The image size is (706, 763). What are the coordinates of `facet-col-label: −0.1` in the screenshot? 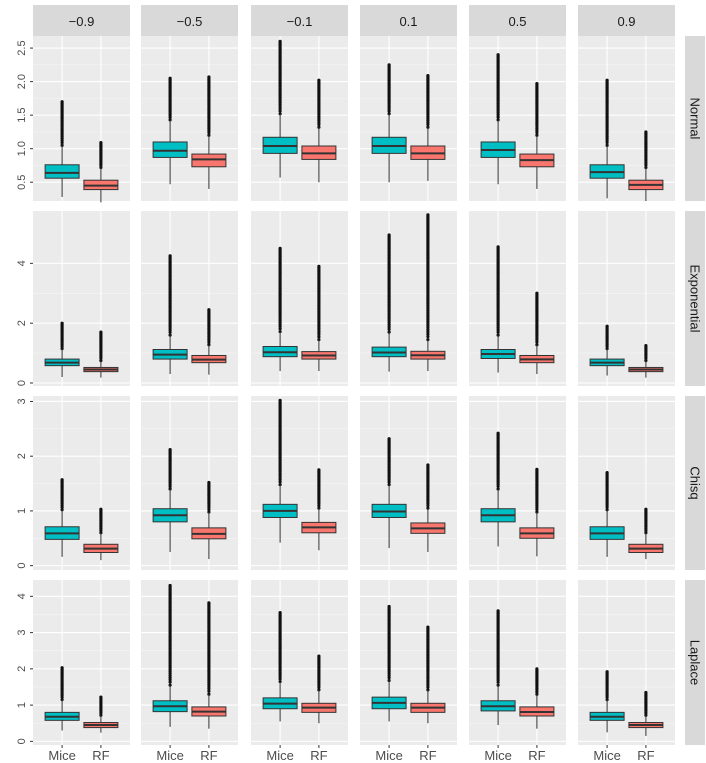 It's located at (300, 21).